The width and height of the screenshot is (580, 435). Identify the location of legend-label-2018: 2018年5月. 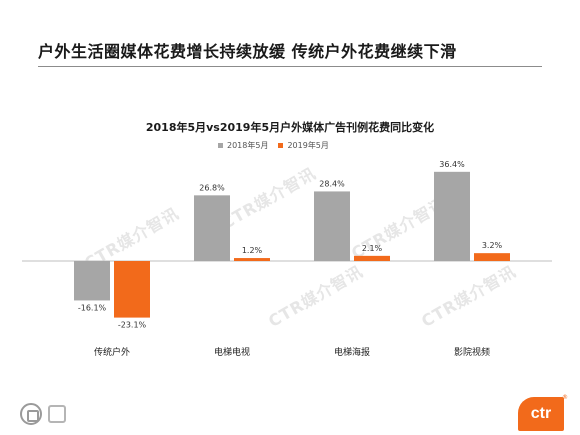
(248, 145).